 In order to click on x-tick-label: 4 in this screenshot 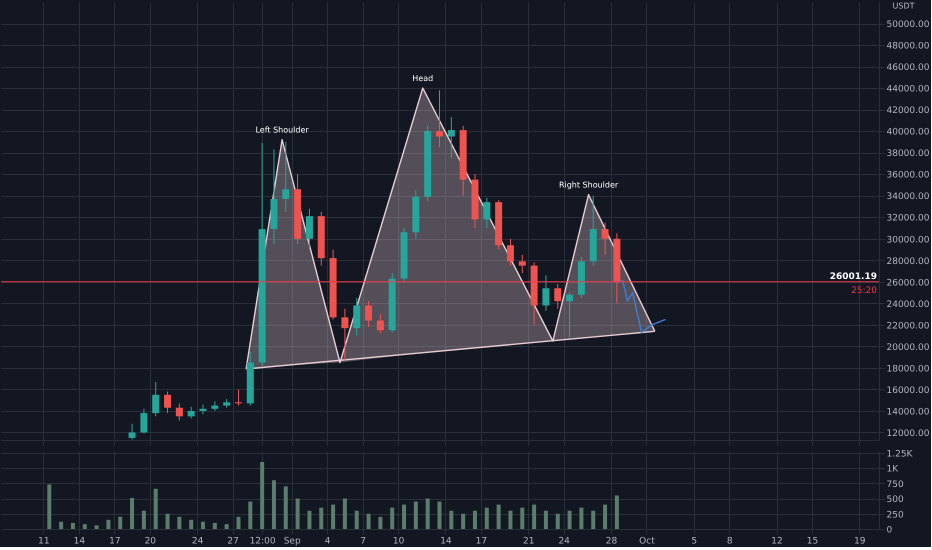, I will do `click(327, 541)`.